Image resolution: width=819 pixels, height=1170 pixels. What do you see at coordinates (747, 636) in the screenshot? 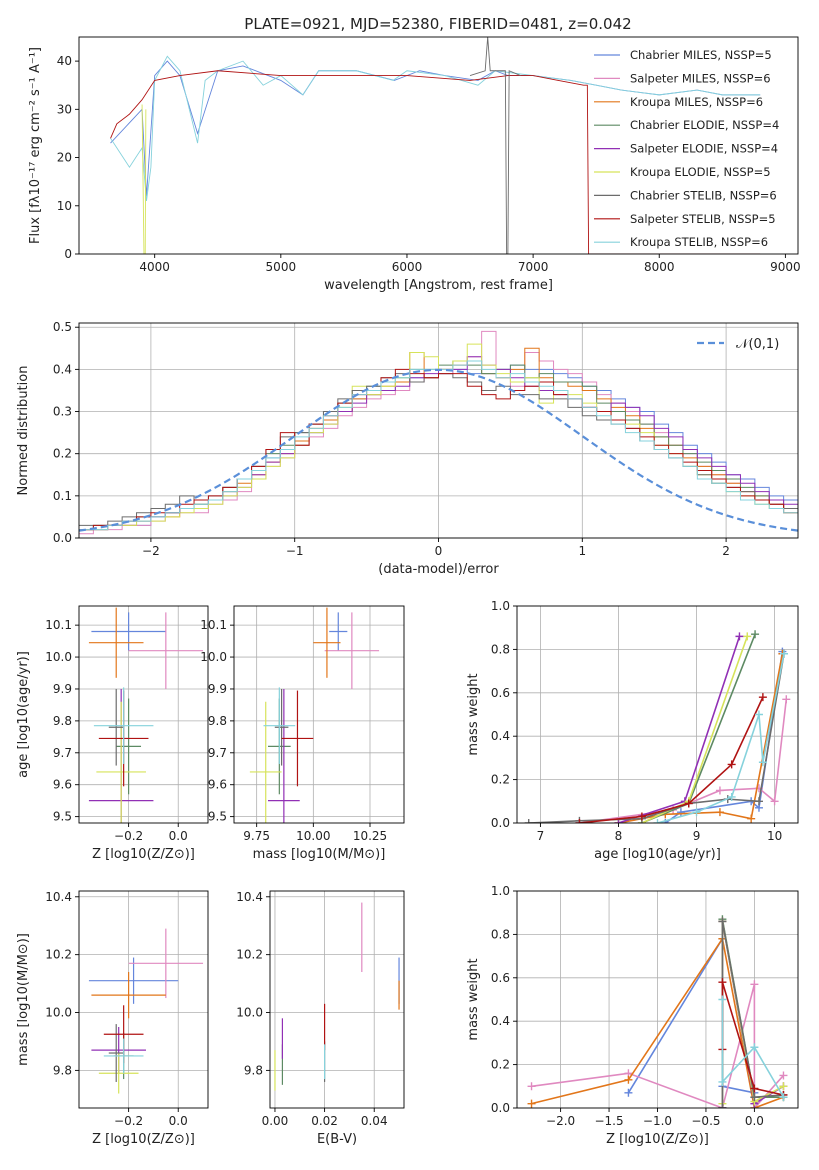
I see `marker-kroupa-elodie` at bounding box center [747, 636].